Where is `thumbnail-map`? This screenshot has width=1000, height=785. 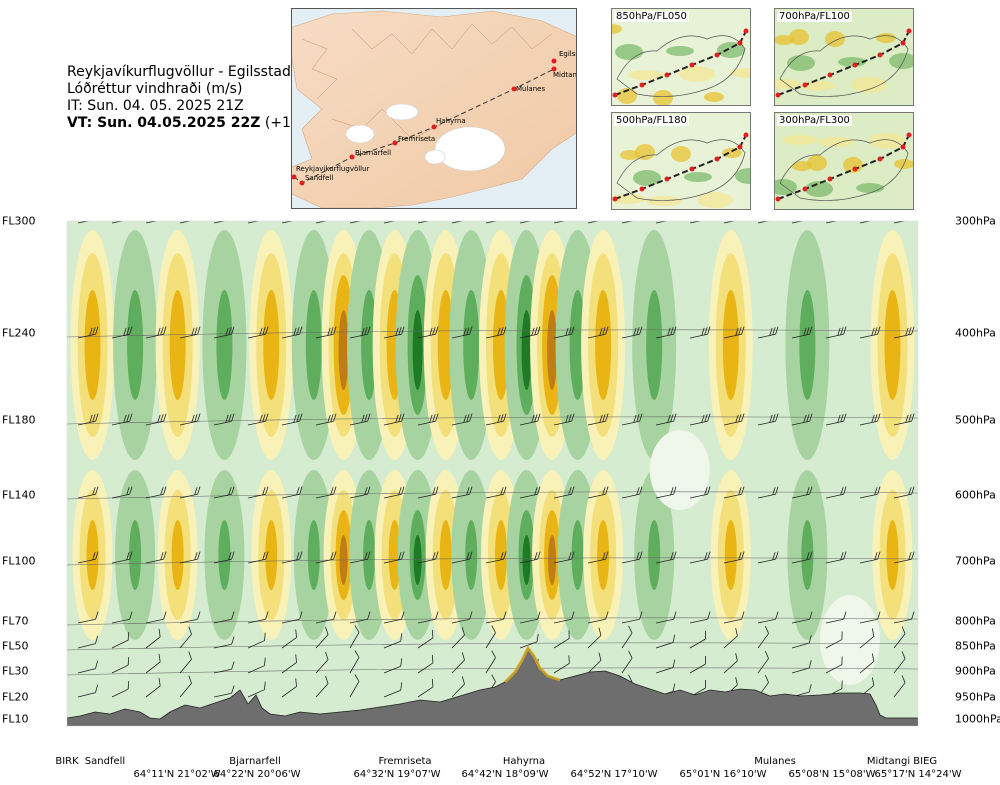 thumbnail-map is located at coordinates (681, 57).